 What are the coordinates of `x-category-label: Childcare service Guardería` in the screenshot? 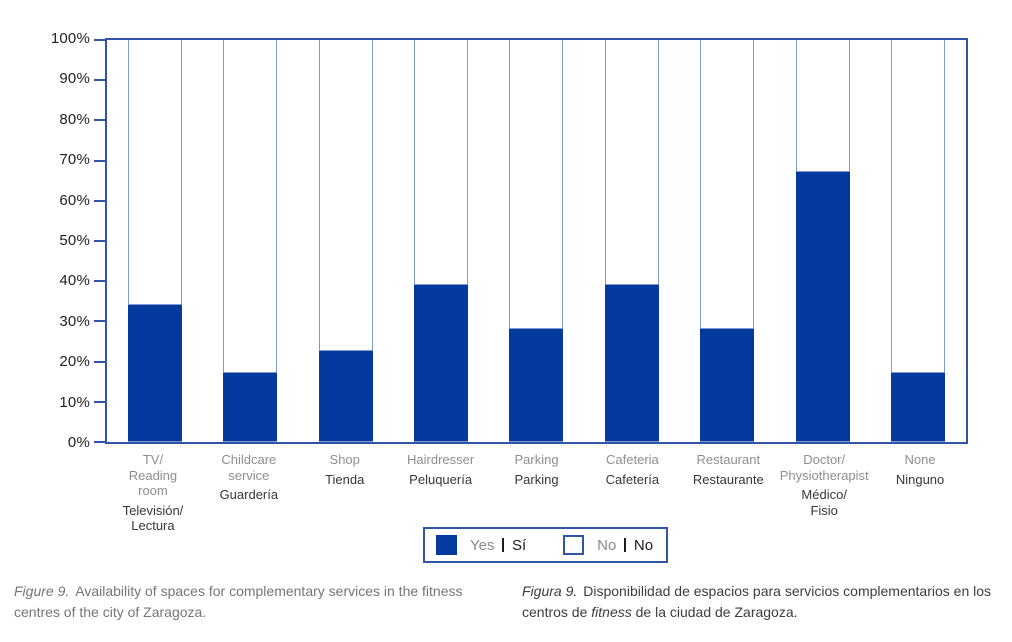 It's located at (249, 493).